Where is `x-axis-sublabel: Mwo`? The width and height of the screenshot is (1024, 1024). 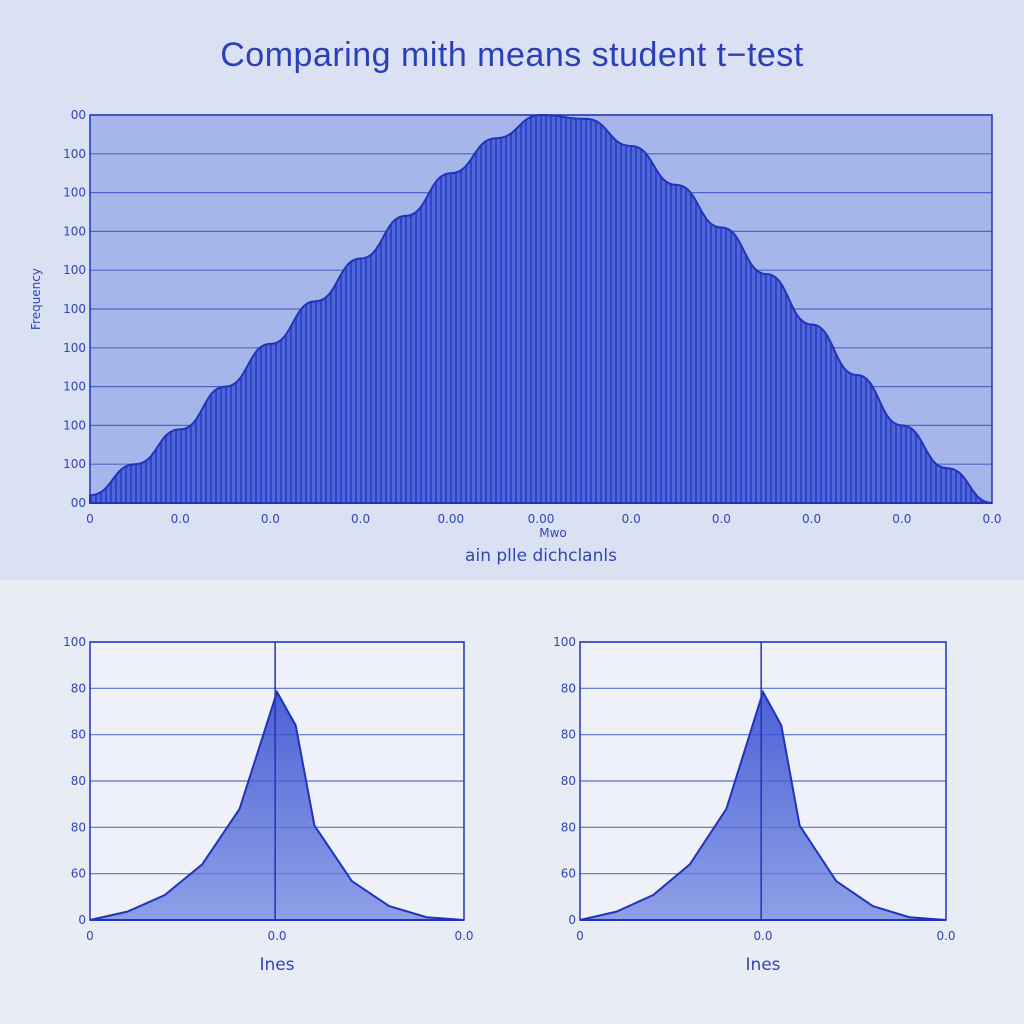
x-axis-sublabel: Mwo is located at coordinates (553, 533).